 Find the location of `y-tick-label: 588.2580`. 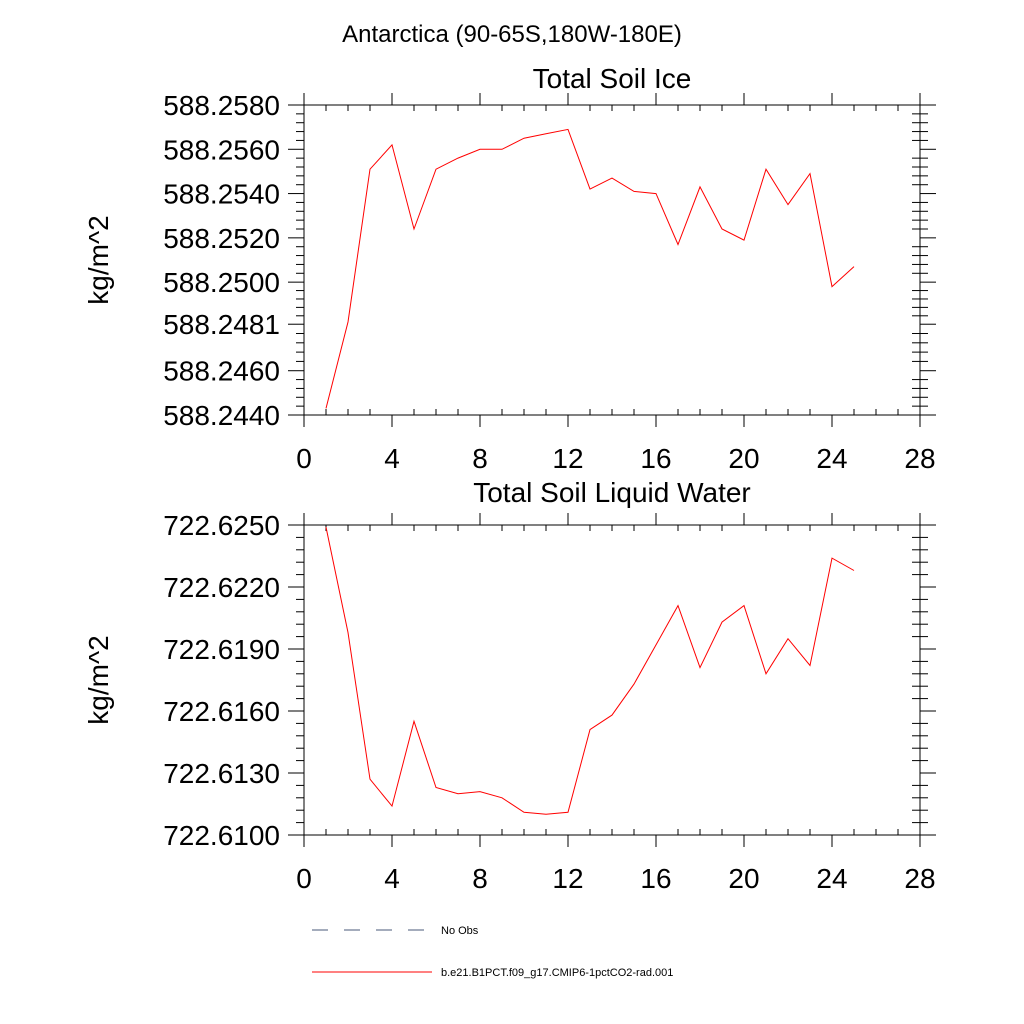

y-tick-label: 588.2580 is located at coordinates (221, 105).